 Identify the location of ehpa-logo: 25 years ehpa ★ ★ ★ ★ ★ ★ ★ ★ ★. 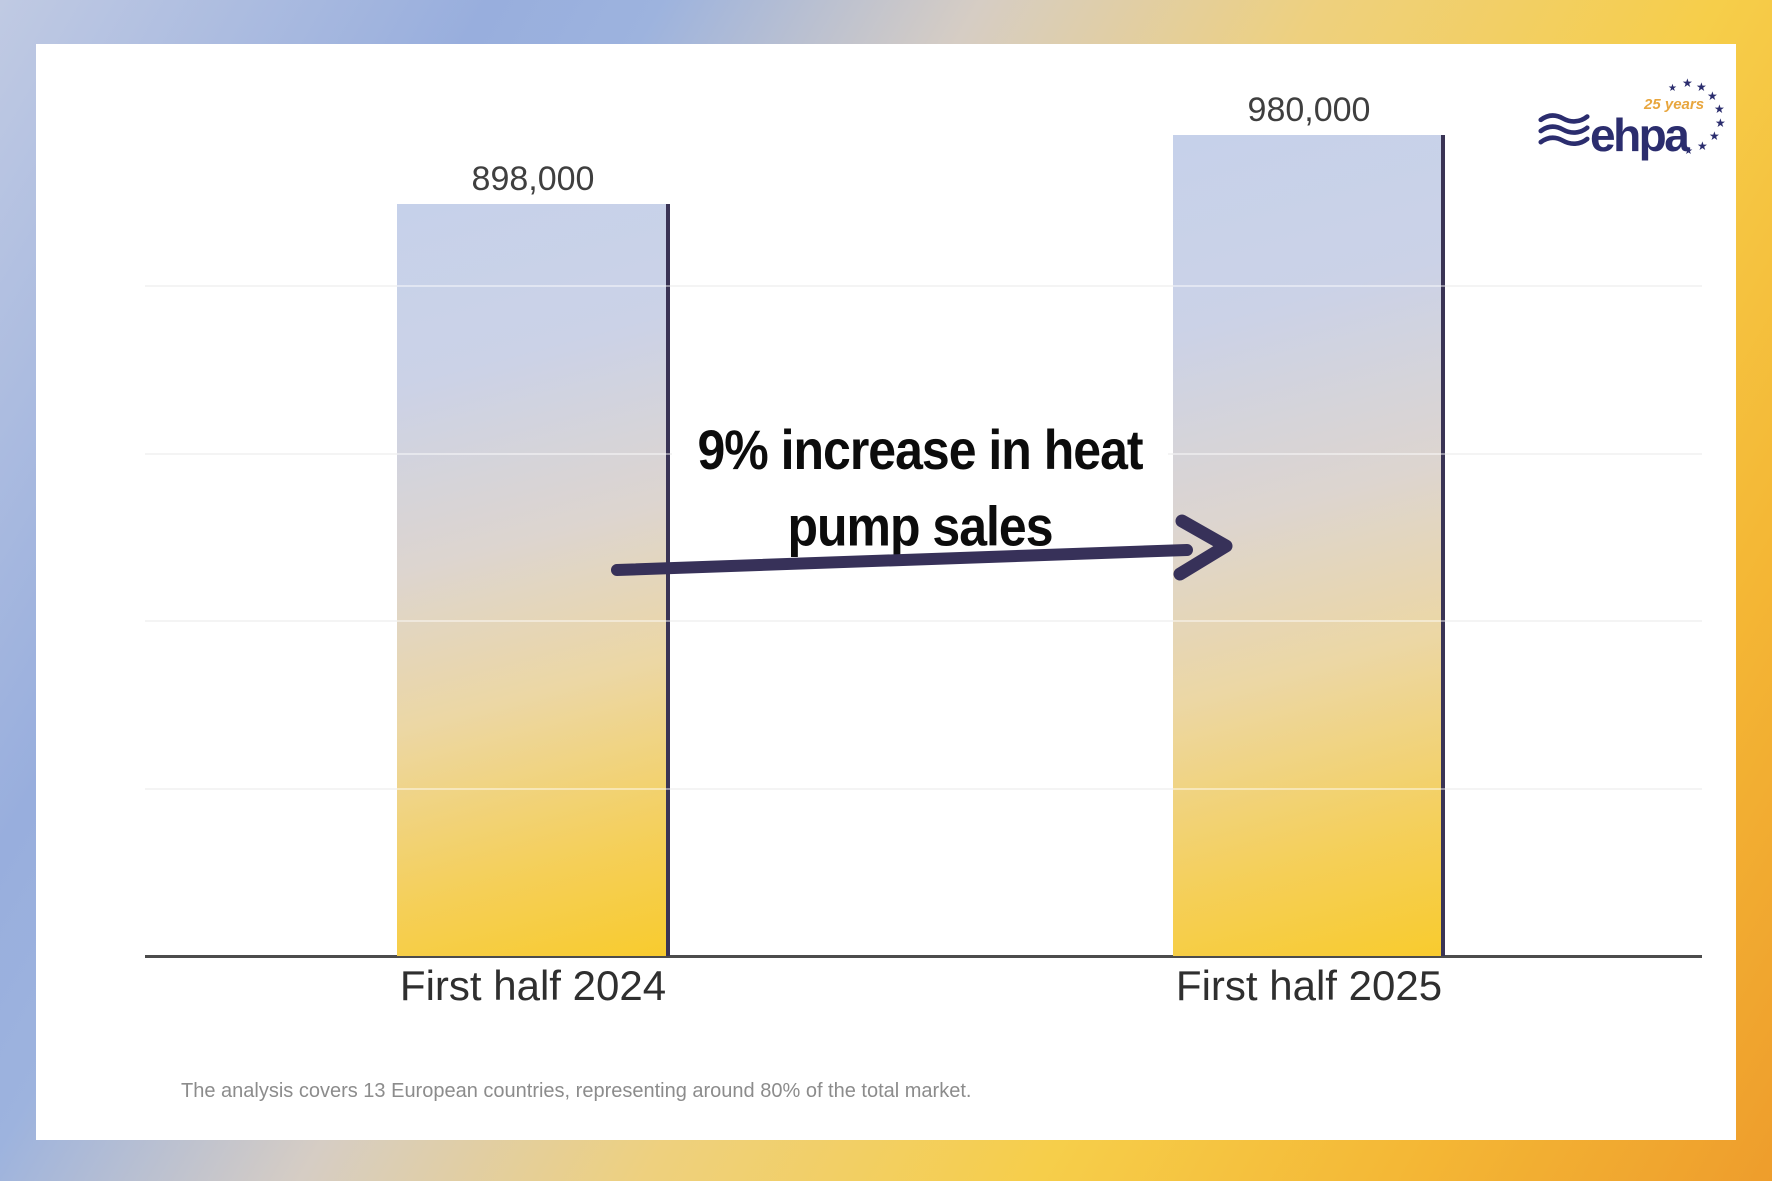
(1632, 123).